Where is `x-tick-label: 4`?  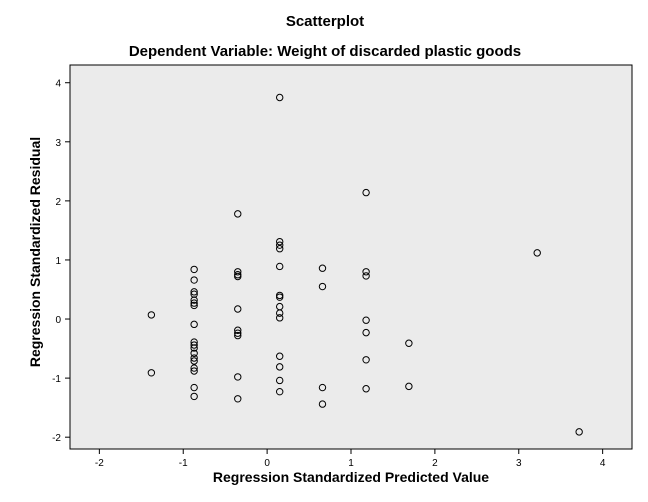 x-tick-label: 4 is located at coordinates (603, 463).